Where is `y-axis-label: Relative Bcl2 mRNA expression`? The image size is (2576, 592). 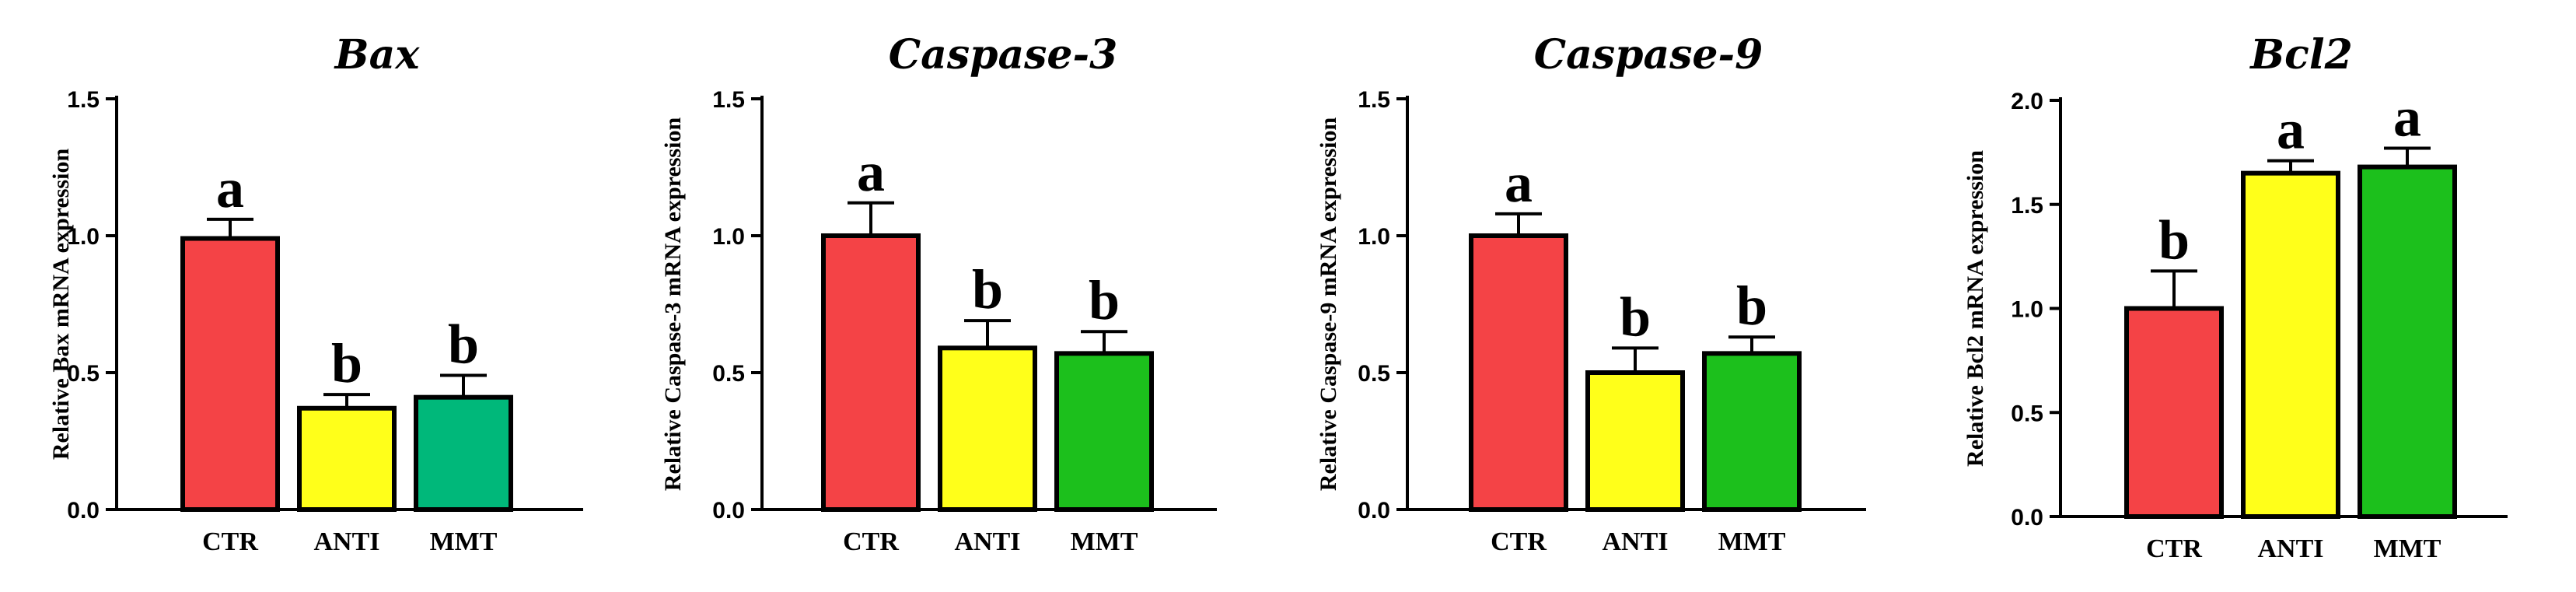 y-axis-label: Relative Bcl2 mRNA expression is located at coordinates (1975, 308).